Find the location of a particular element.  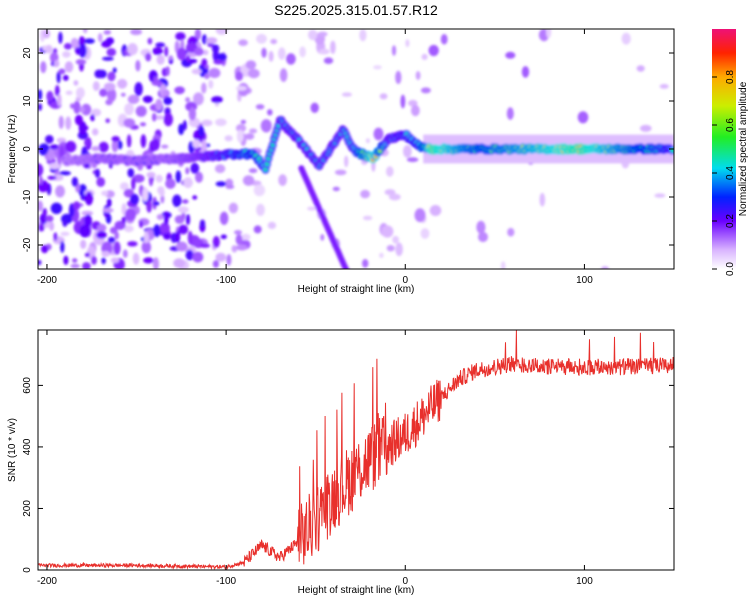

spectrogram-xtick-label: -100 is located at coordinates (226, 280).